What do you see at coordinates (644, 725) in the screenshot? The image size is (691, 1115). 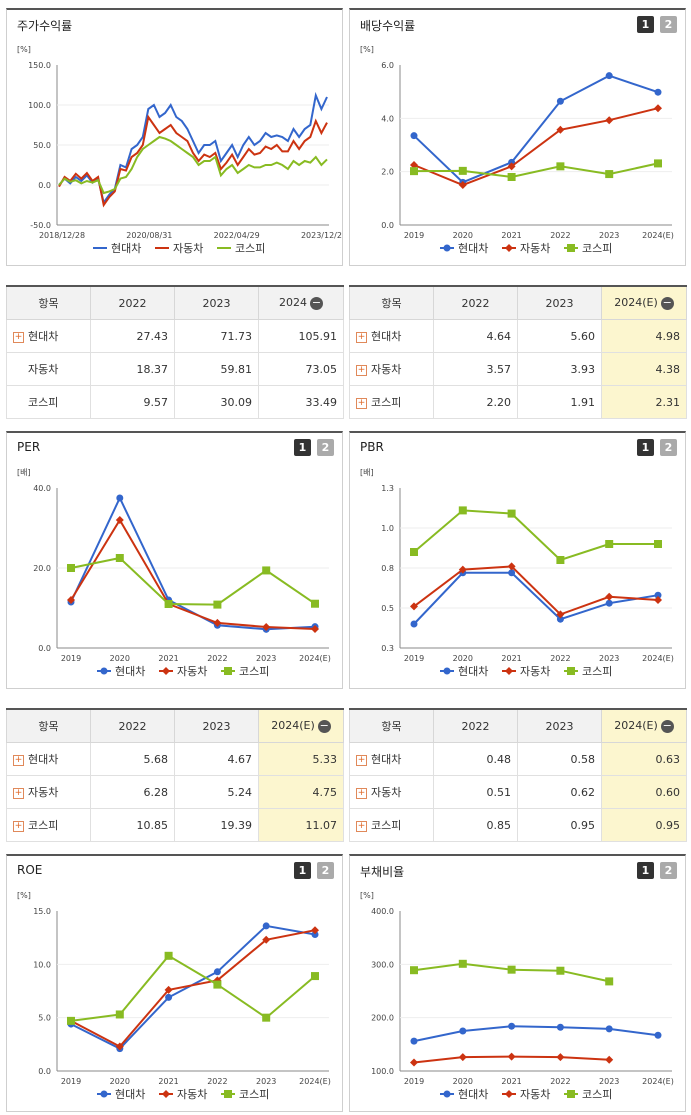 I see `header-year: 2024(E) −` at bounding box center [644, 725].